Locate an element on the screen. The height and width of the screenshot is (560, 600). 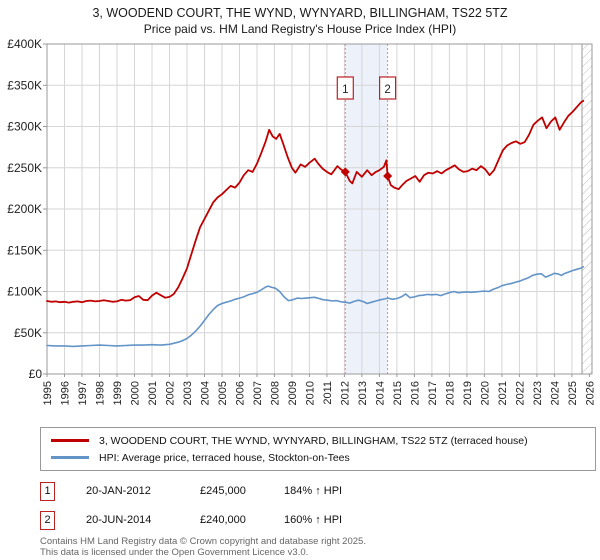
transaction-row-1: 1 20-JAN-2012 £245,000 184% ↑ HPI is located at coordinates (320, 491).